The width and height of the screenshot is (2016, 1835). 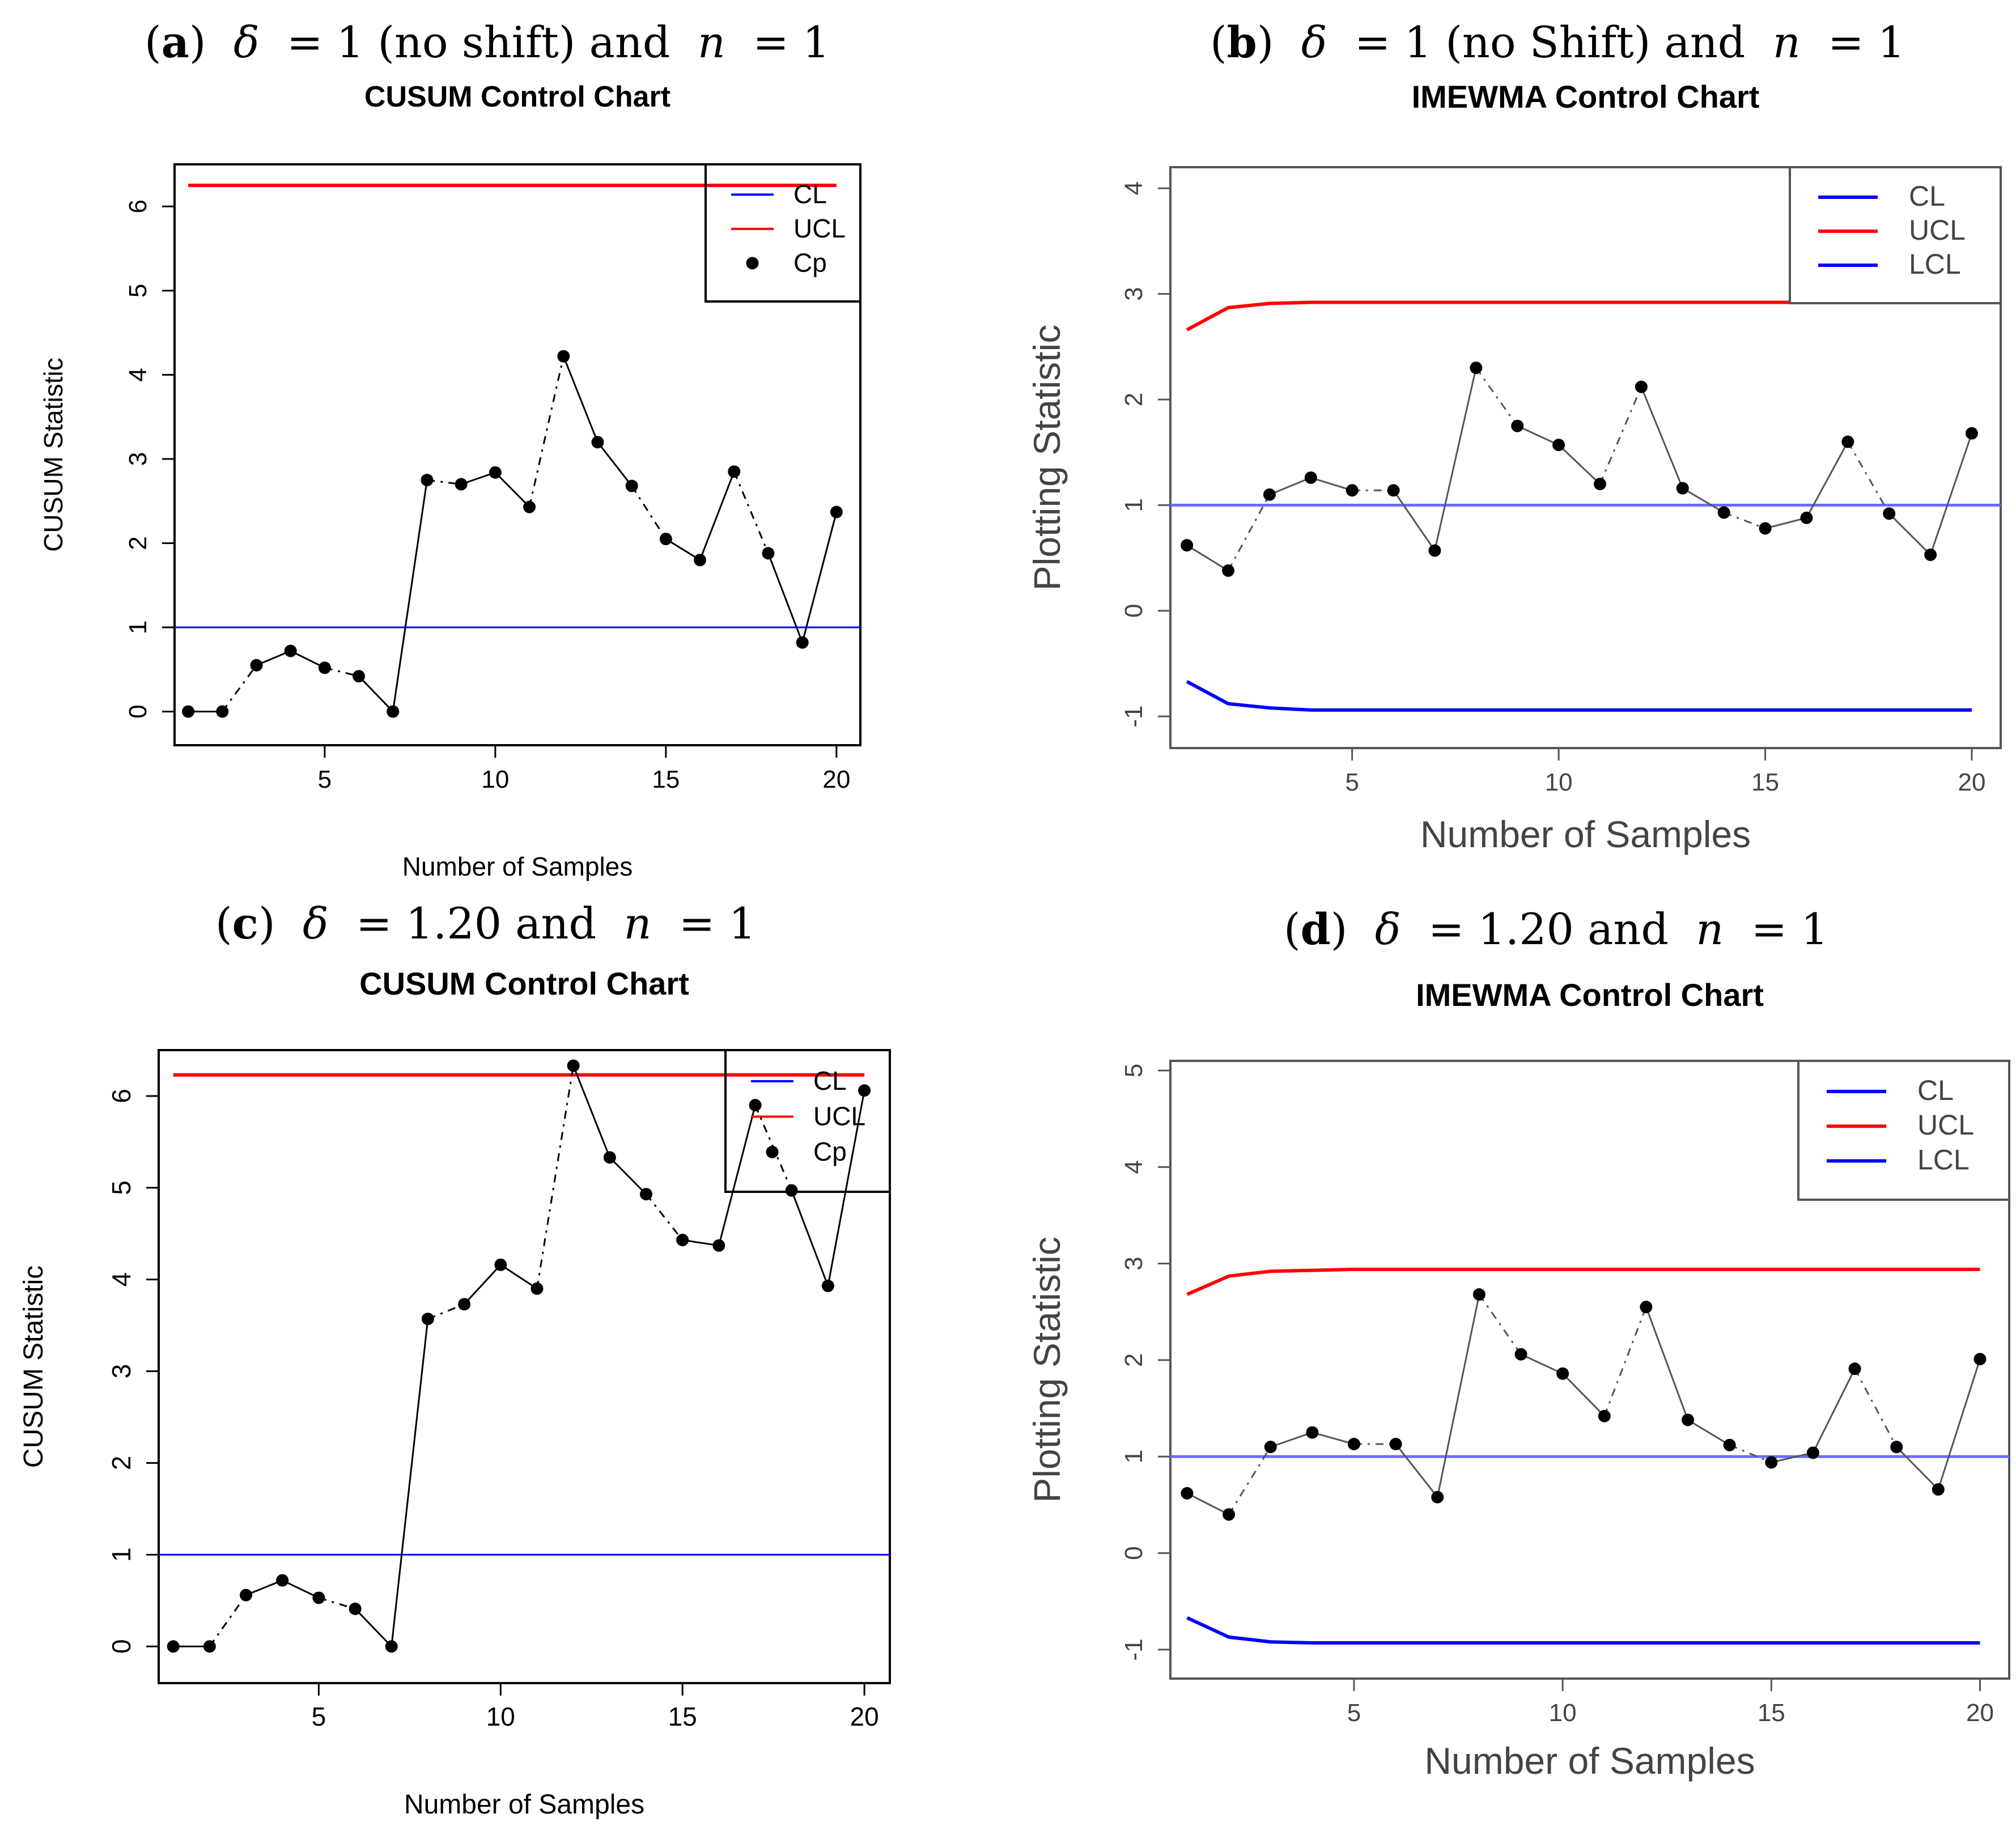 I want to click on x-tick-label: 15, so click(x=1771, y=1713).